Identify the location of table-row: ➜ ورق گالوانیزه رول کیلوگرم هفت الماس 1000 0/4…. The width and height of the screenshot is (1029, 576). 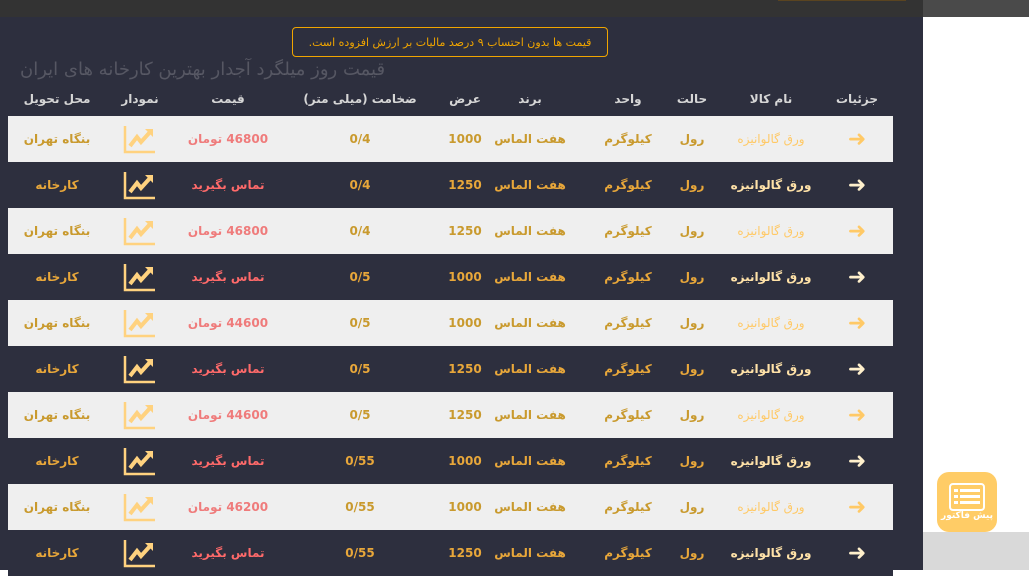
(450, 139).